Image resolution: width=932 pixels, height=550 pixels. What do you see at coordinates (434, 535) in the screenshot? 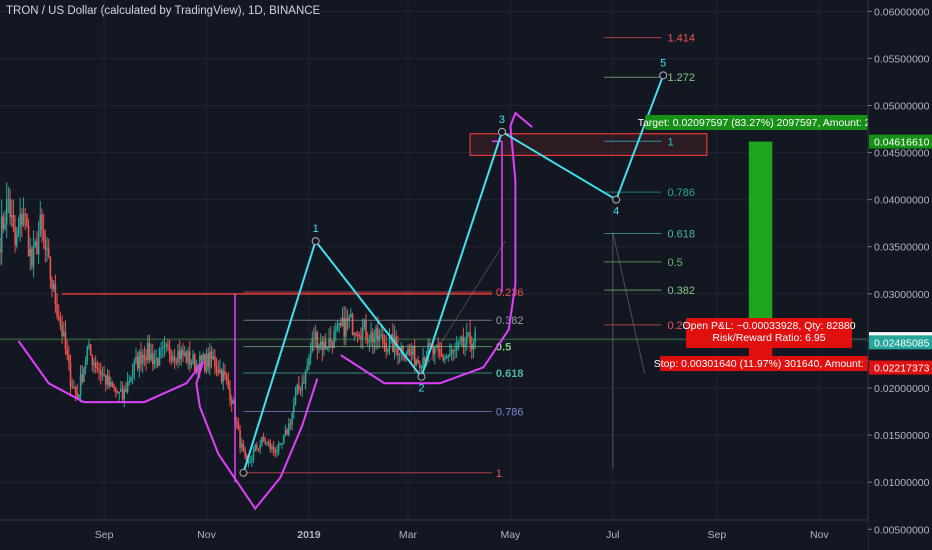
I see `x-axis-bg` at bounding box center [434, 535].